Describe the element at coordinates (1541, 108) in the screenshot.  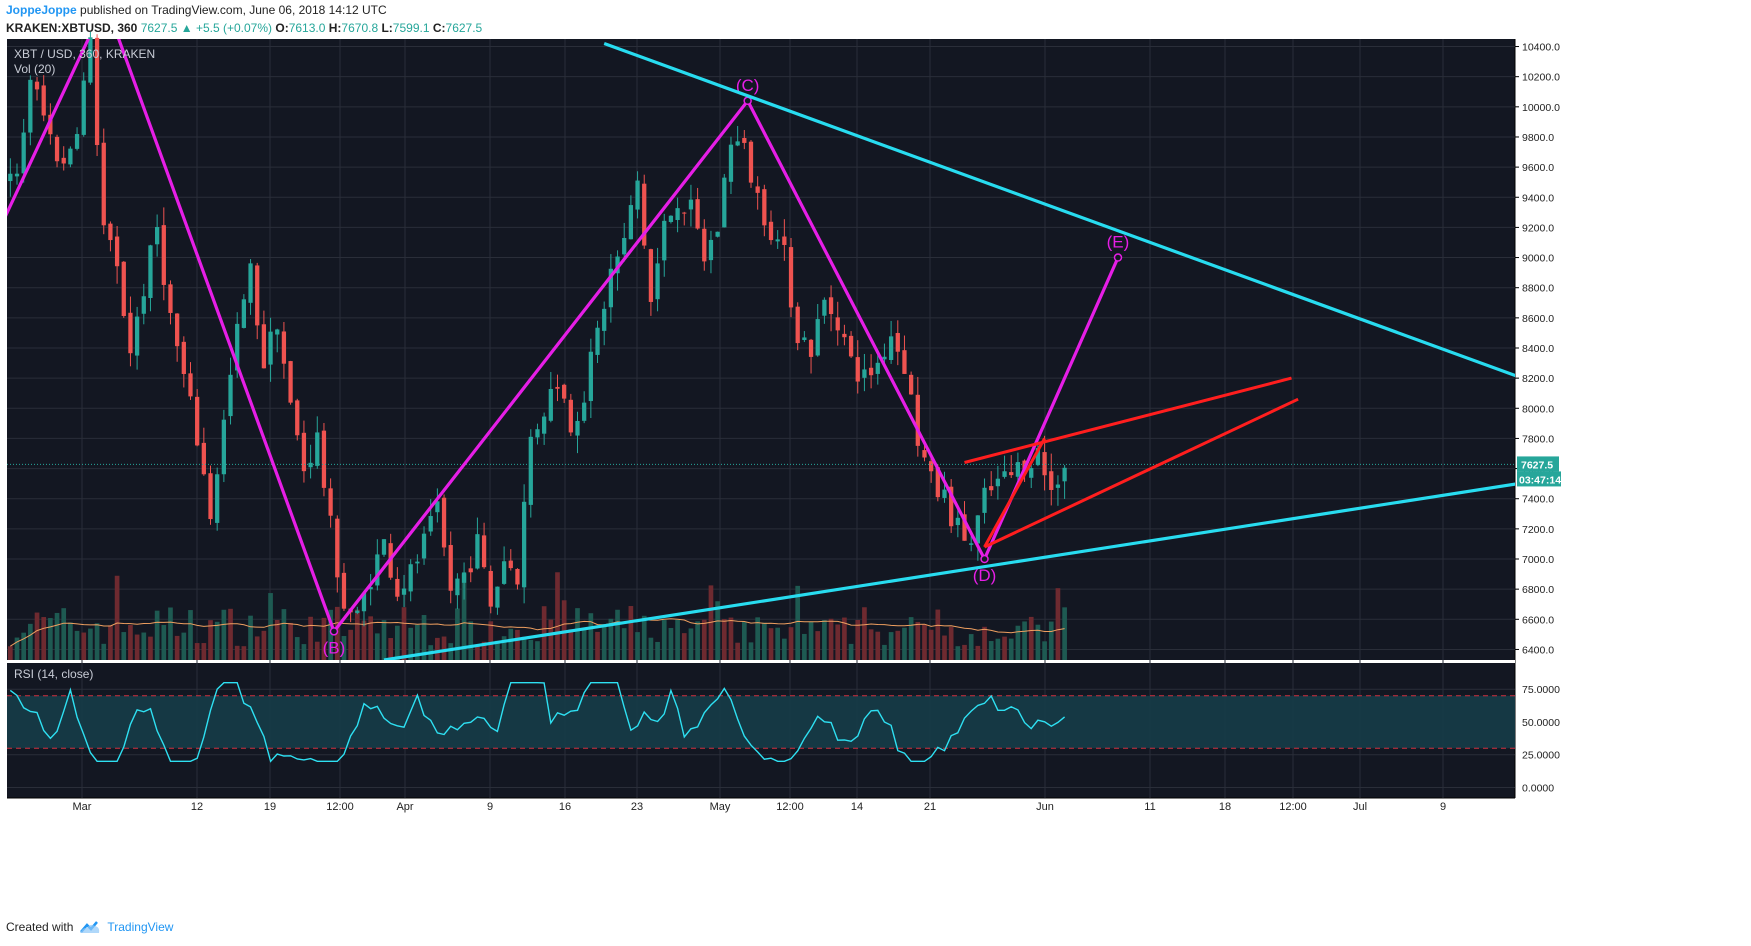
I see `y-tick-label: 10000.0` at that location.